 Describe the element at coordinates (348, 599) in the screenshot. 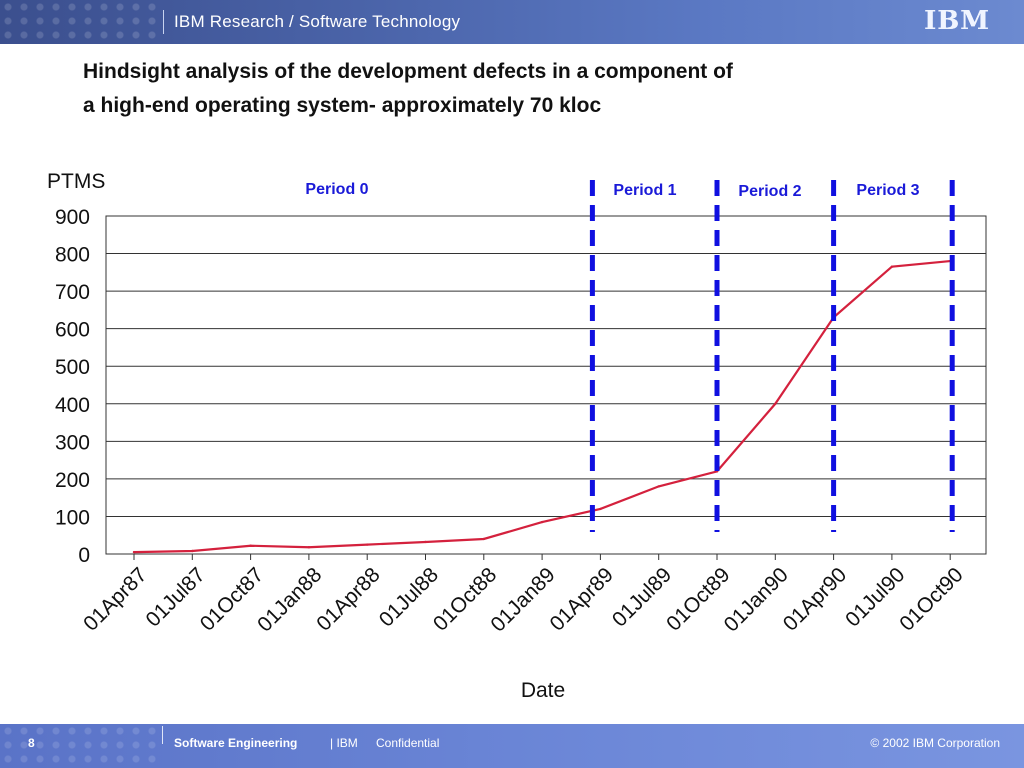

I see `x-tick-label: 01Apr88` at that location.